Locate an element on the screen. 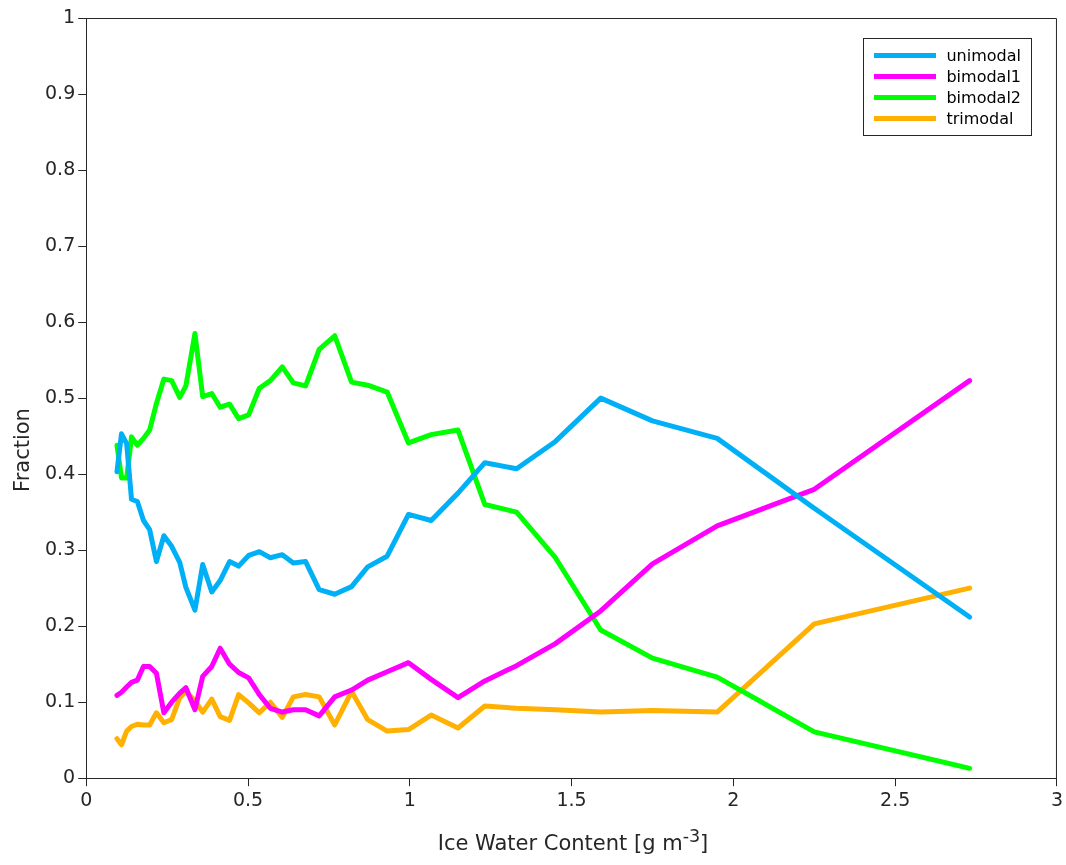  legend-label: trimodal is located at coordinates (980, 118).